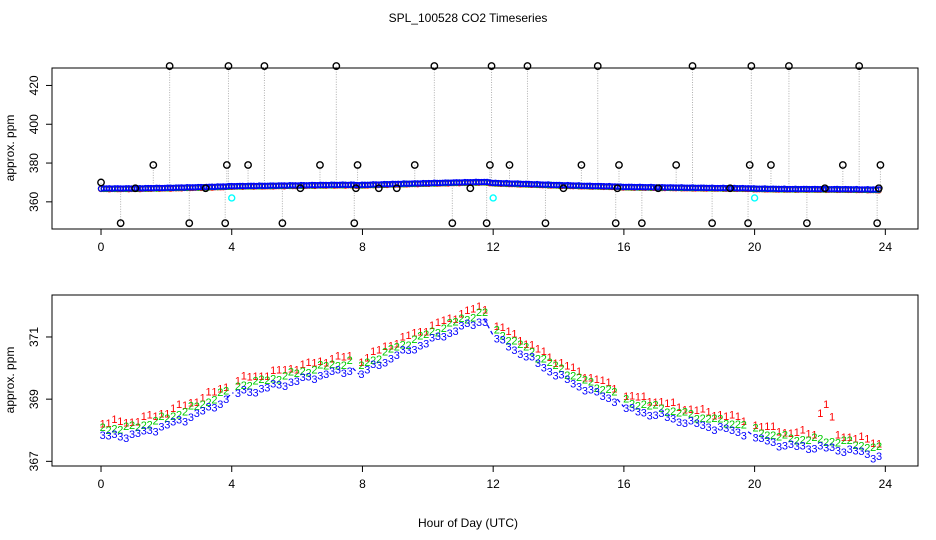 The image size is (936, 540). Describe the element at coordinates (755, 247) in the screenshot. I see `top-x-tick-label: 20` at that location.